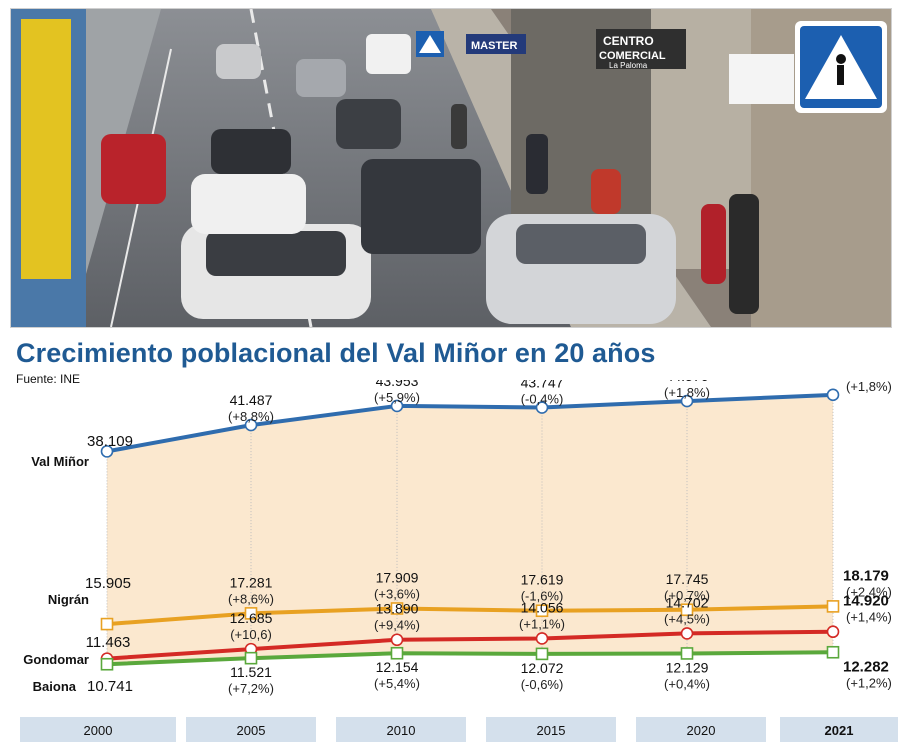  Describe the element at coordinates (397, 577) in the screenshot. I see `value-label: 17.909` at that location.